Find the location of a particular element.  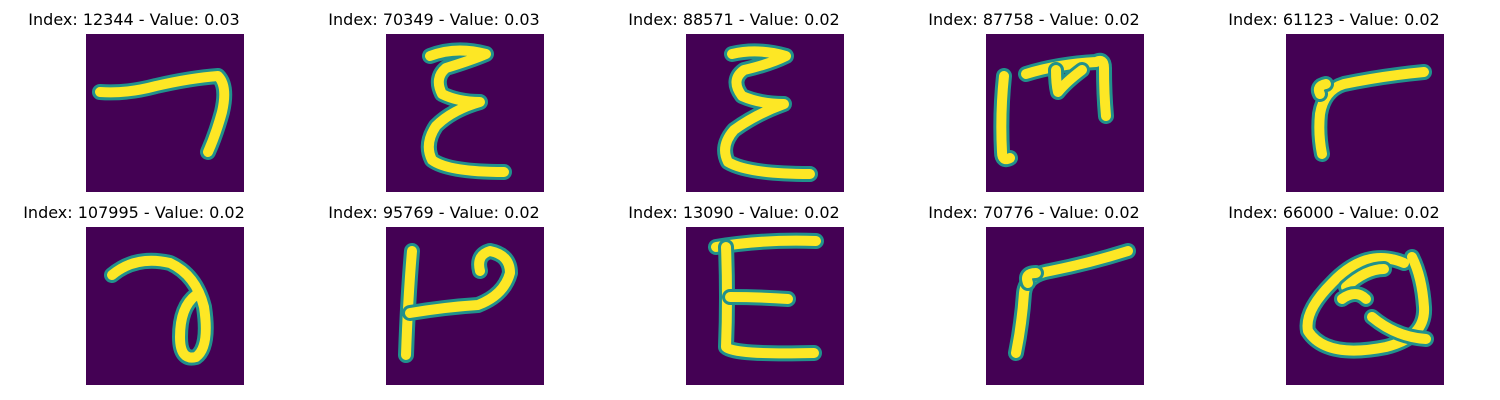

panel-1: Index: 12344 - Value: 0.03 is located at coordinates (142, 96).